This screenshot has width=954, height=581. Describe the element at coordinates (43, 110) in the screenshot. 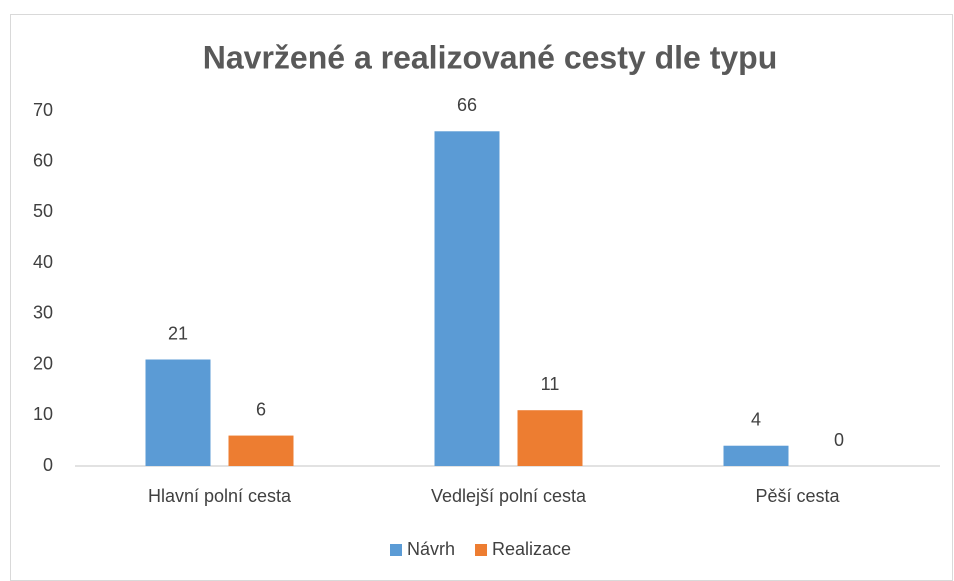

I see `y-tick-label: 70` at that location.